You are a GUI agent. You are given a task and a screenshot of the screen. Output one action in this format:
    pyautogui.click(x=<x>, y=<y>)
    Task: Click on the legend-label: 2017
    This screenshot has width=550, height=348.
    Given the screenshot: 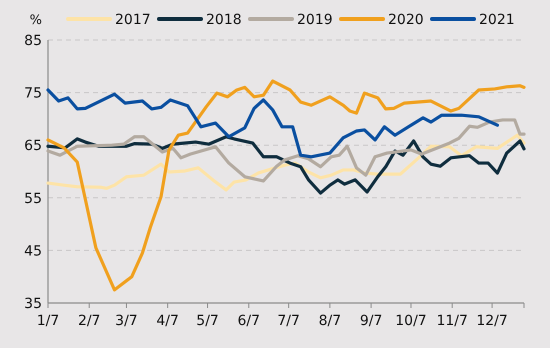 What is the action you would take?
    pyautogui.click(x=133, y=20)
    